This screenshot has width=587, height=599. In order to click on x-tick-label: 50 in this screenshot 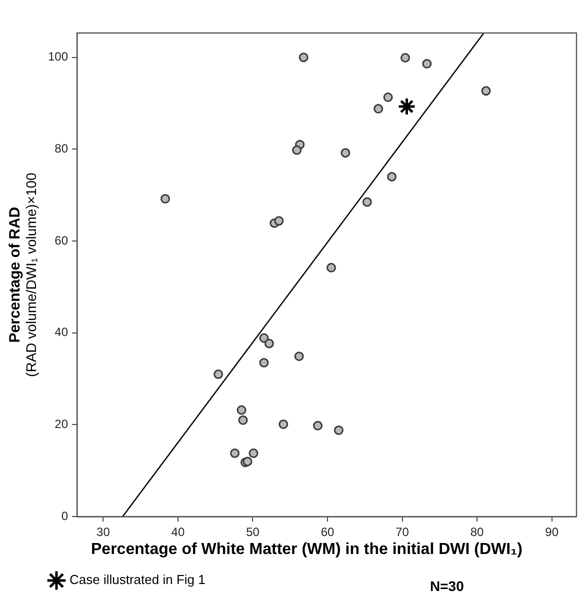, I will do `click(253, 532)`.